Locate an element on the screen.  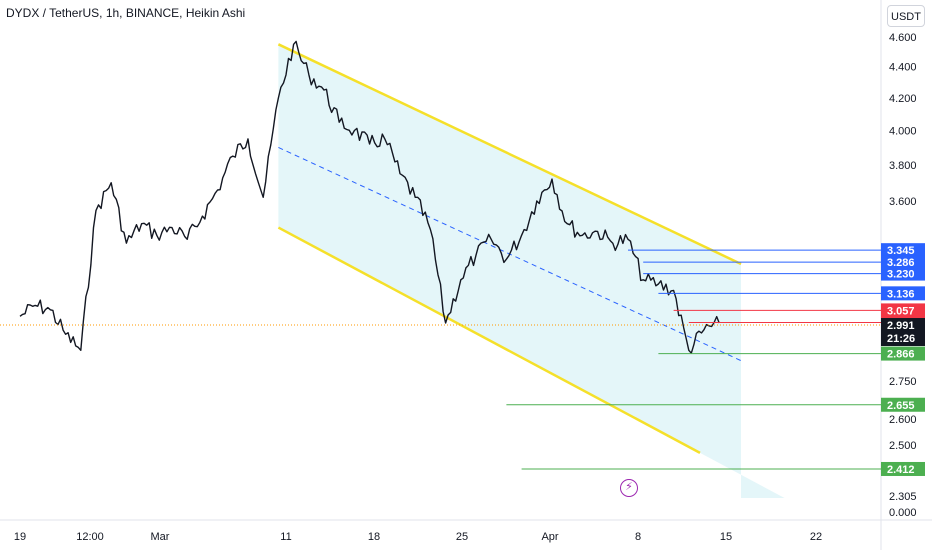
y-tick-label: 2.500 is located at coordinates (903, 446).